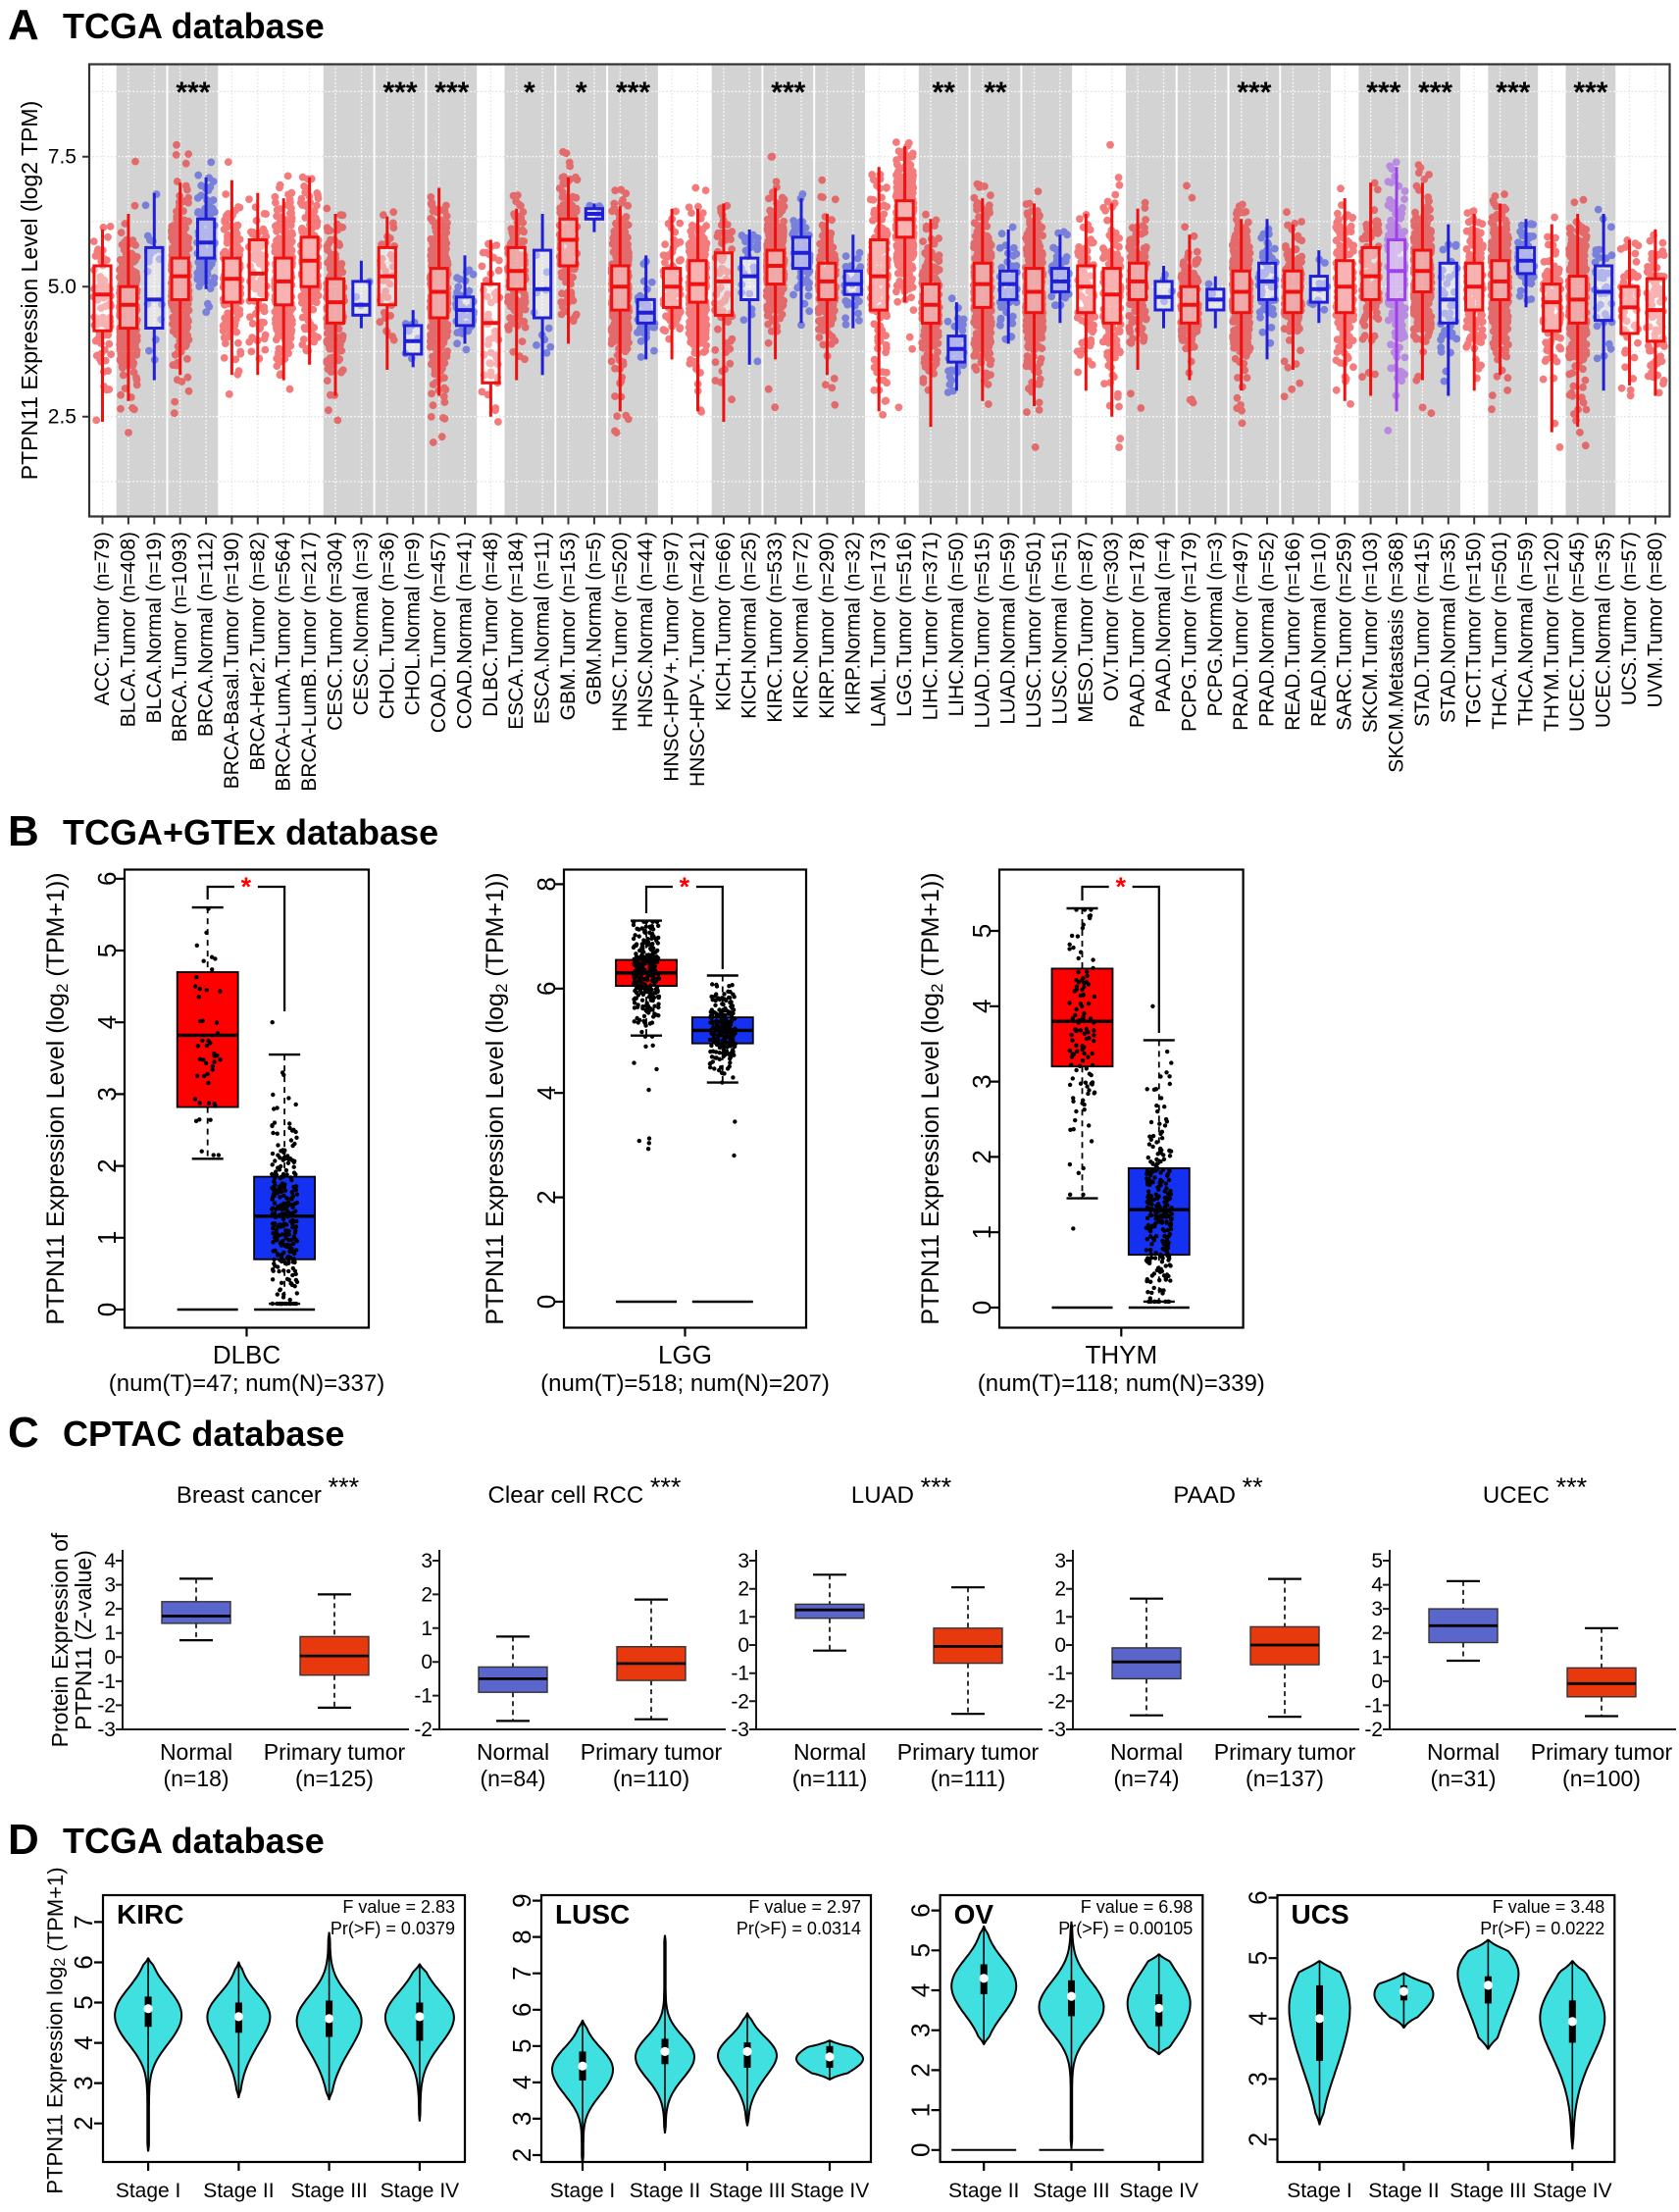  I want to click on svg-text: CHOL.Tumor (n=36), so click(387, 625).